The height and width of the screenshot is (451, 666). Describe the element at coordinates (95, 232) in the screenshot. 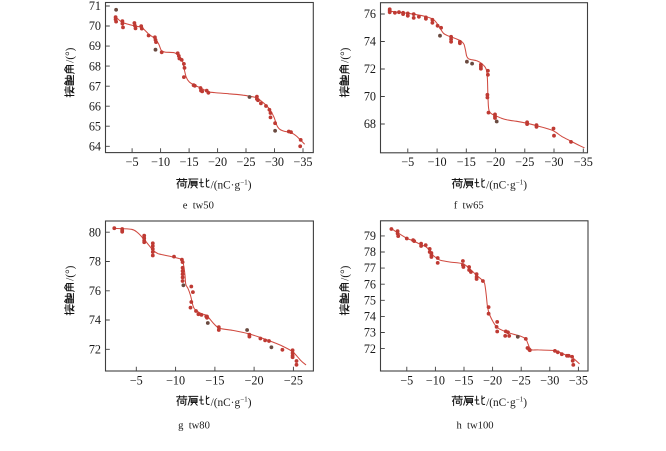

I see `svg-text: 80` at that location.